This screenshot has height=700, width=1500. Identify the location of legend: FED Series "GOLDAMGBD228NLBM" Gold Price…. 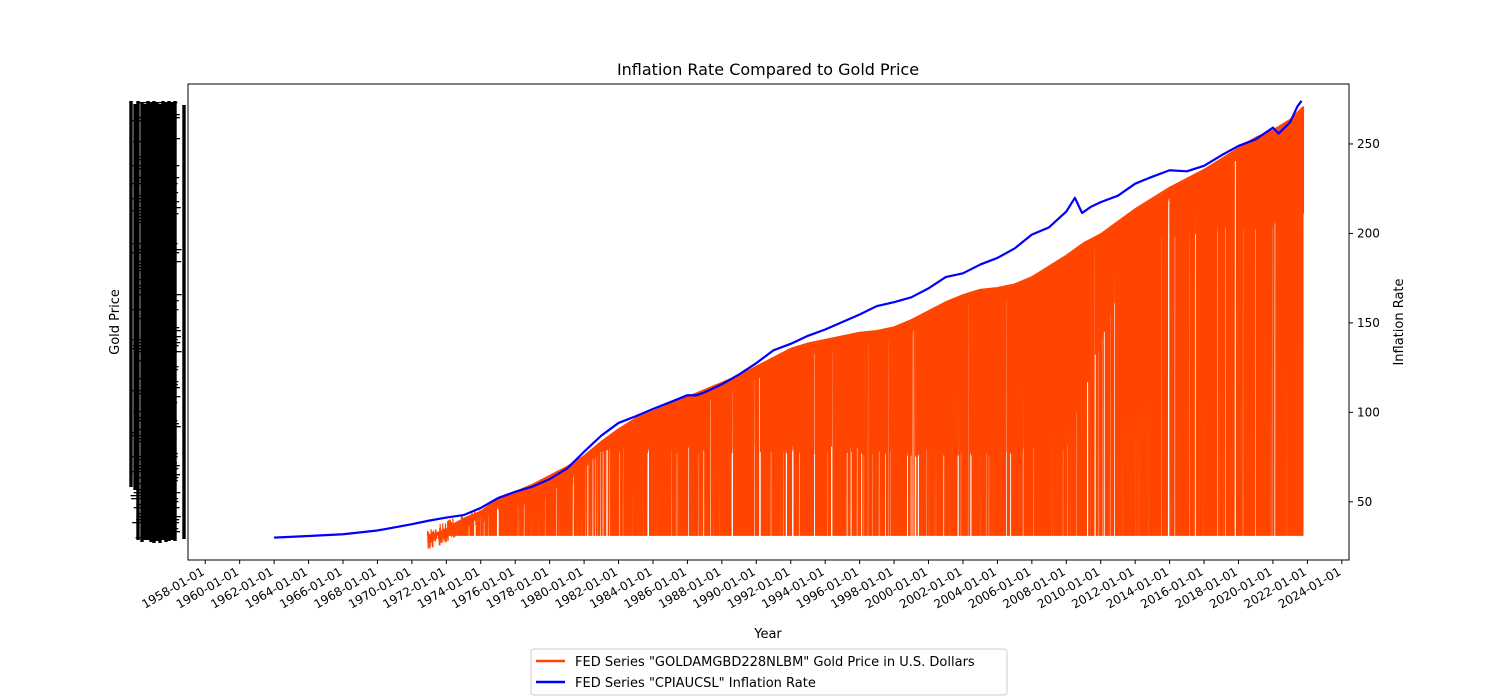
(769, 672).